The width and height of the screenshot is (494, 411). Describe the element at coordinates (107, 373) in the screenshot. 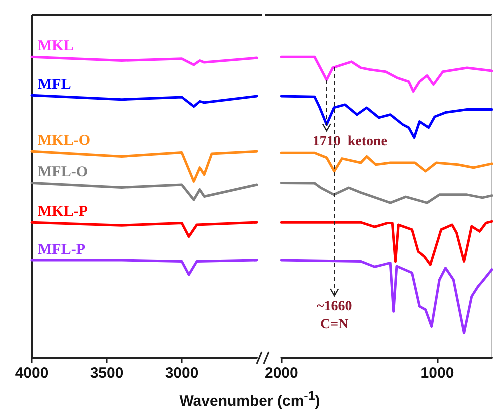

I see `x-tick-label: 3500` at that location.